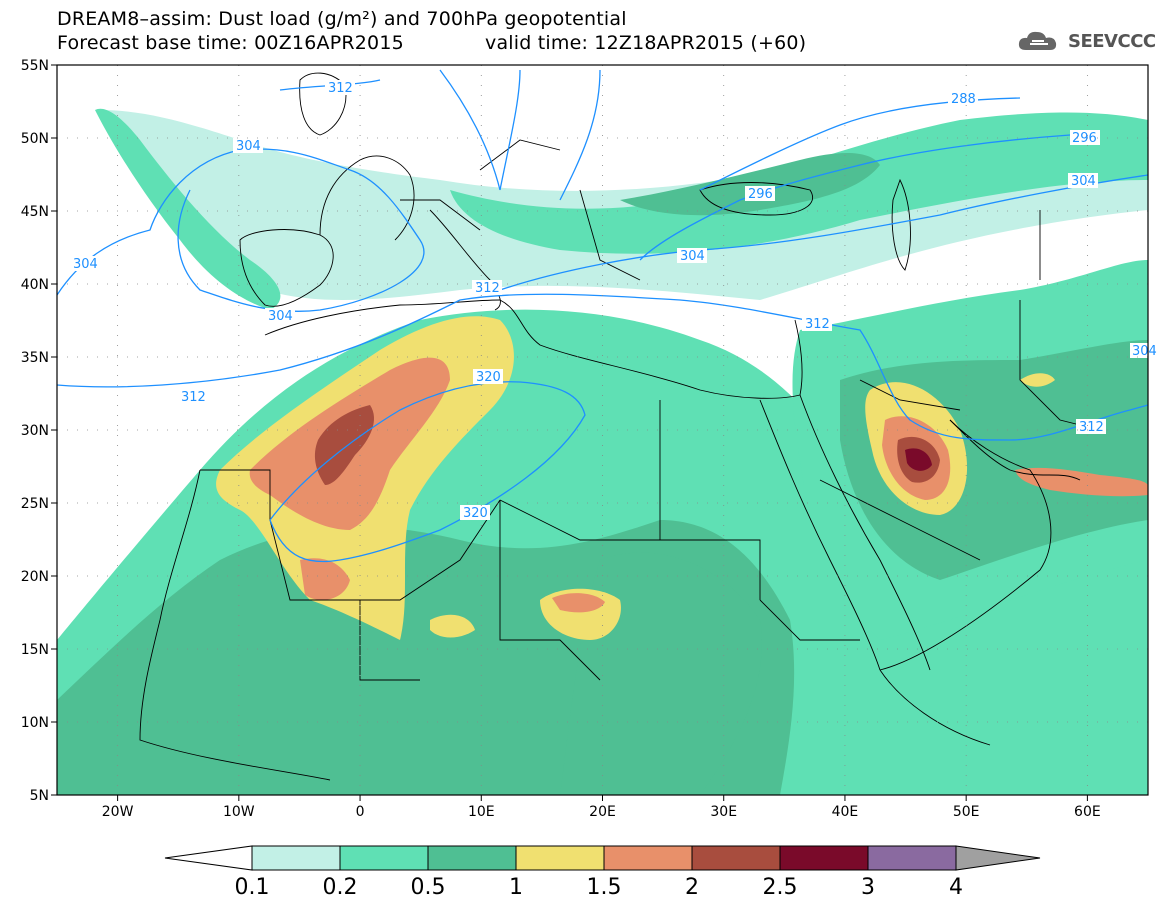  I want to click on seevccc-logo: SEEVCCC, so click(1086, 41).